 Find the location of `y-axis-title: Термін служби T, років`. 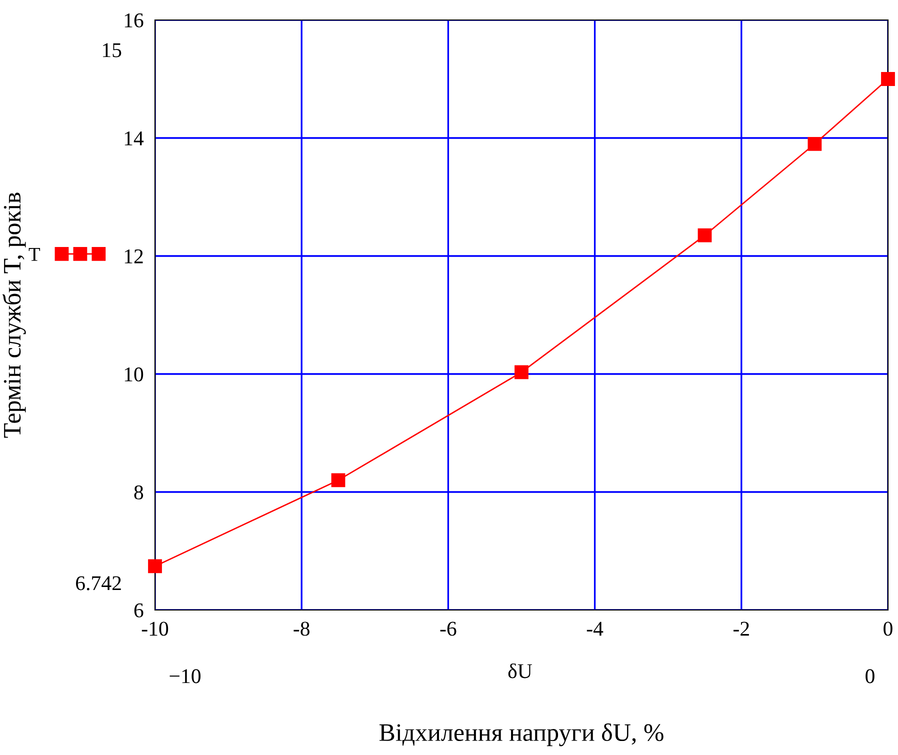

y-axis-title: Термін служби T, років is located at coordinates (14, 315).